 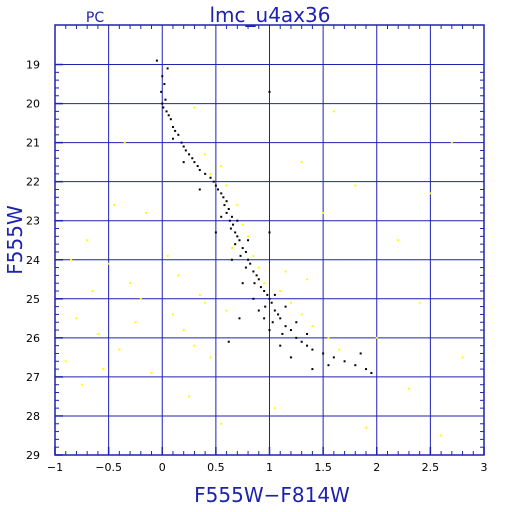 What do you see at coordinates (484, 467) in the screenshot?
I see `x-tick-label: 3` at bounding box center [484, 467].